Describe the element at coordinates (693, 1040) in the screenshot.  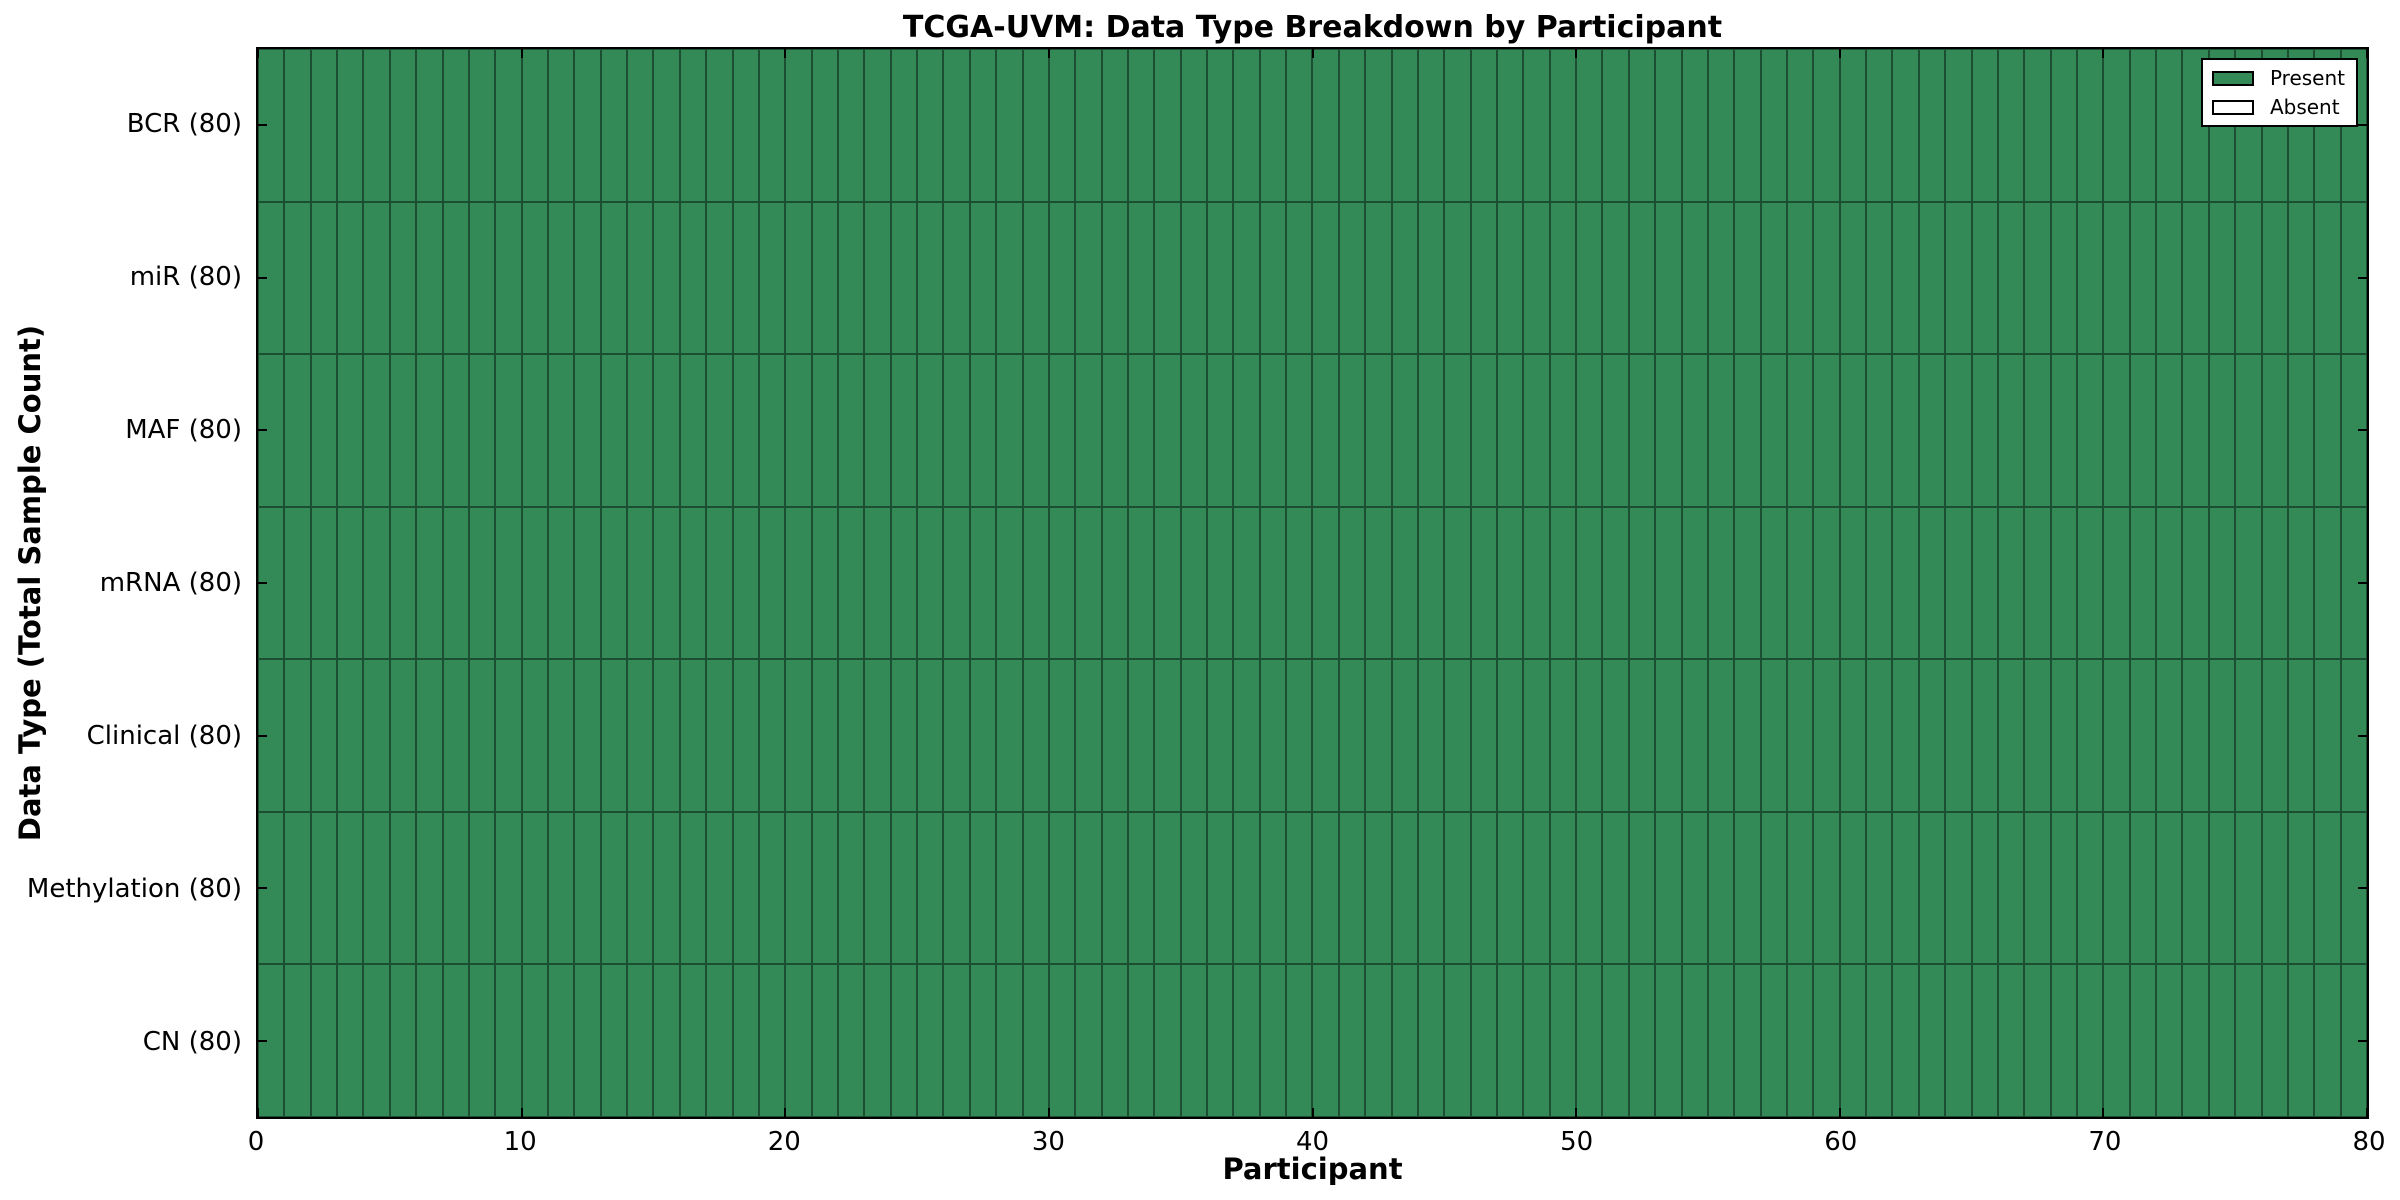
I see `cell-CN-p16` at that location.